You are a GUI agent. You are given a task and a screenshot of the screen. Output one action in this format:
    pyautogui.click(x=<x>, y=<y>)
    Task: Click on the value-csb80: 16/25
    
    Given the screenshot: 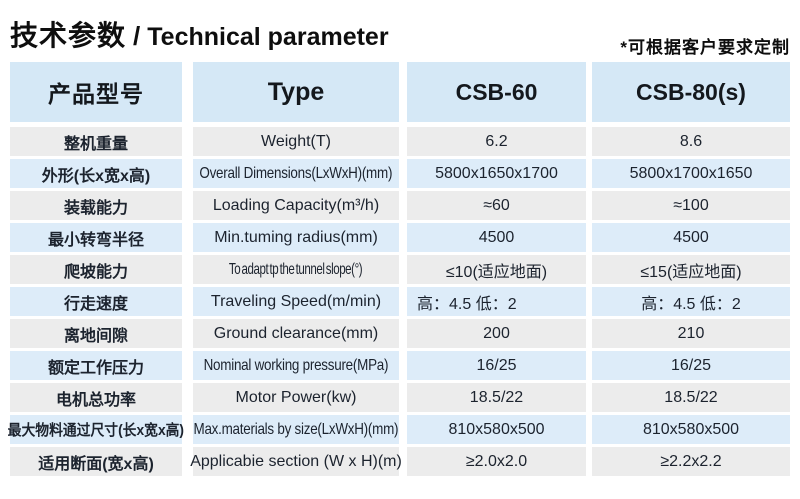 What is the action you would take?
    pyautogui.click(x=691, y=365)
    